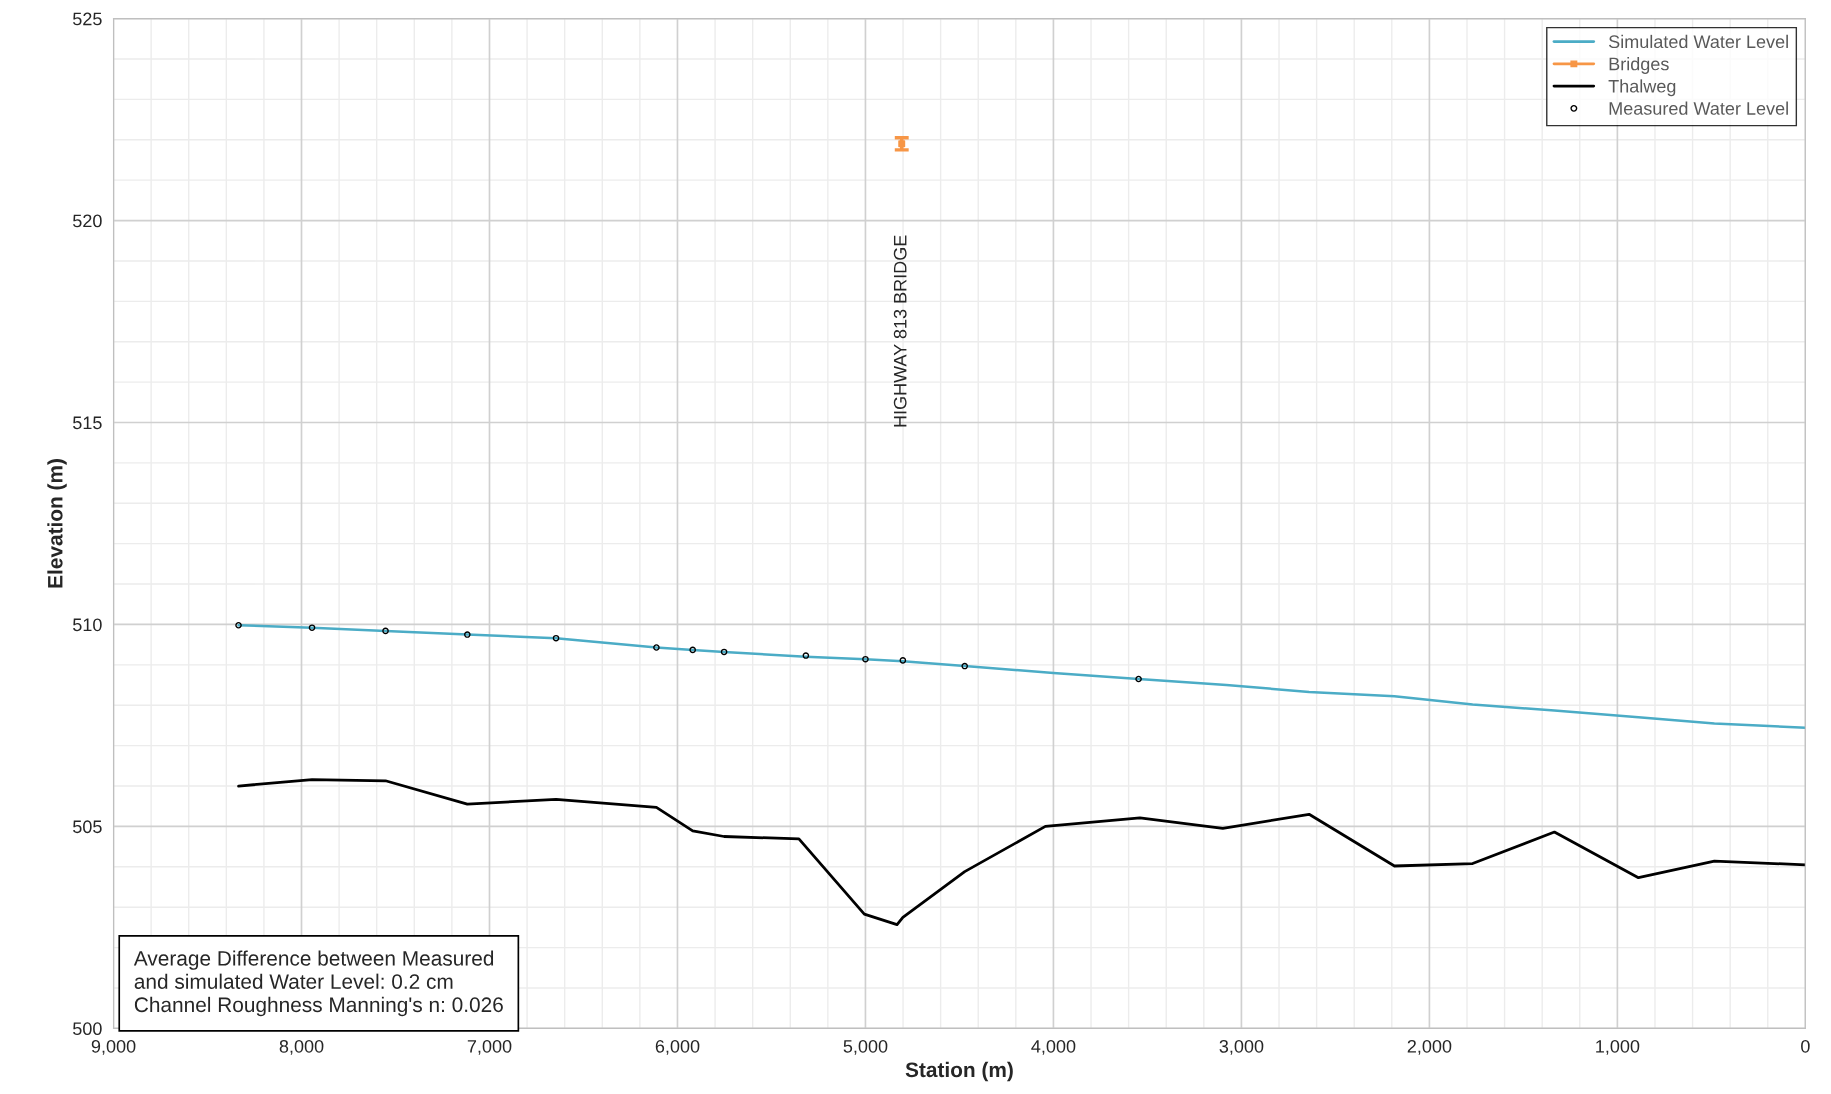 This screenshot has height=1094, width=1831. Describe the element at coordinates (1241, 1047) in the screenshot. I see `x-tick-label: 3,000` at that location.